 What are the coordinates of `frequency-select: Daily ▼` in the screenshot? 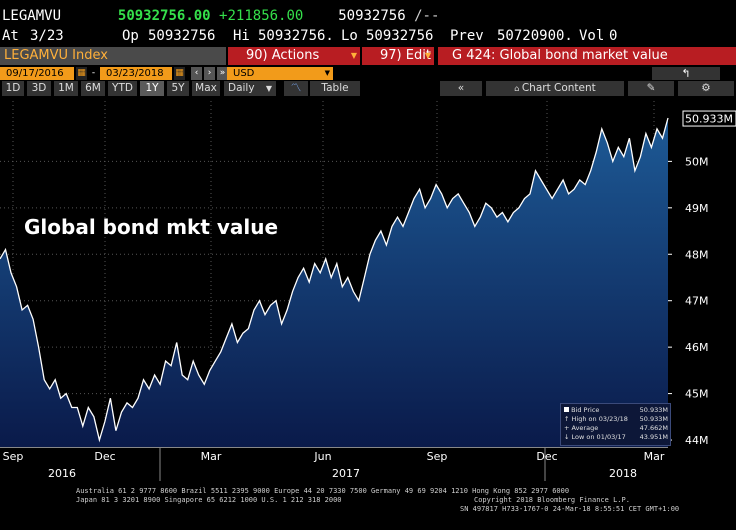 It's located at (250, 88).